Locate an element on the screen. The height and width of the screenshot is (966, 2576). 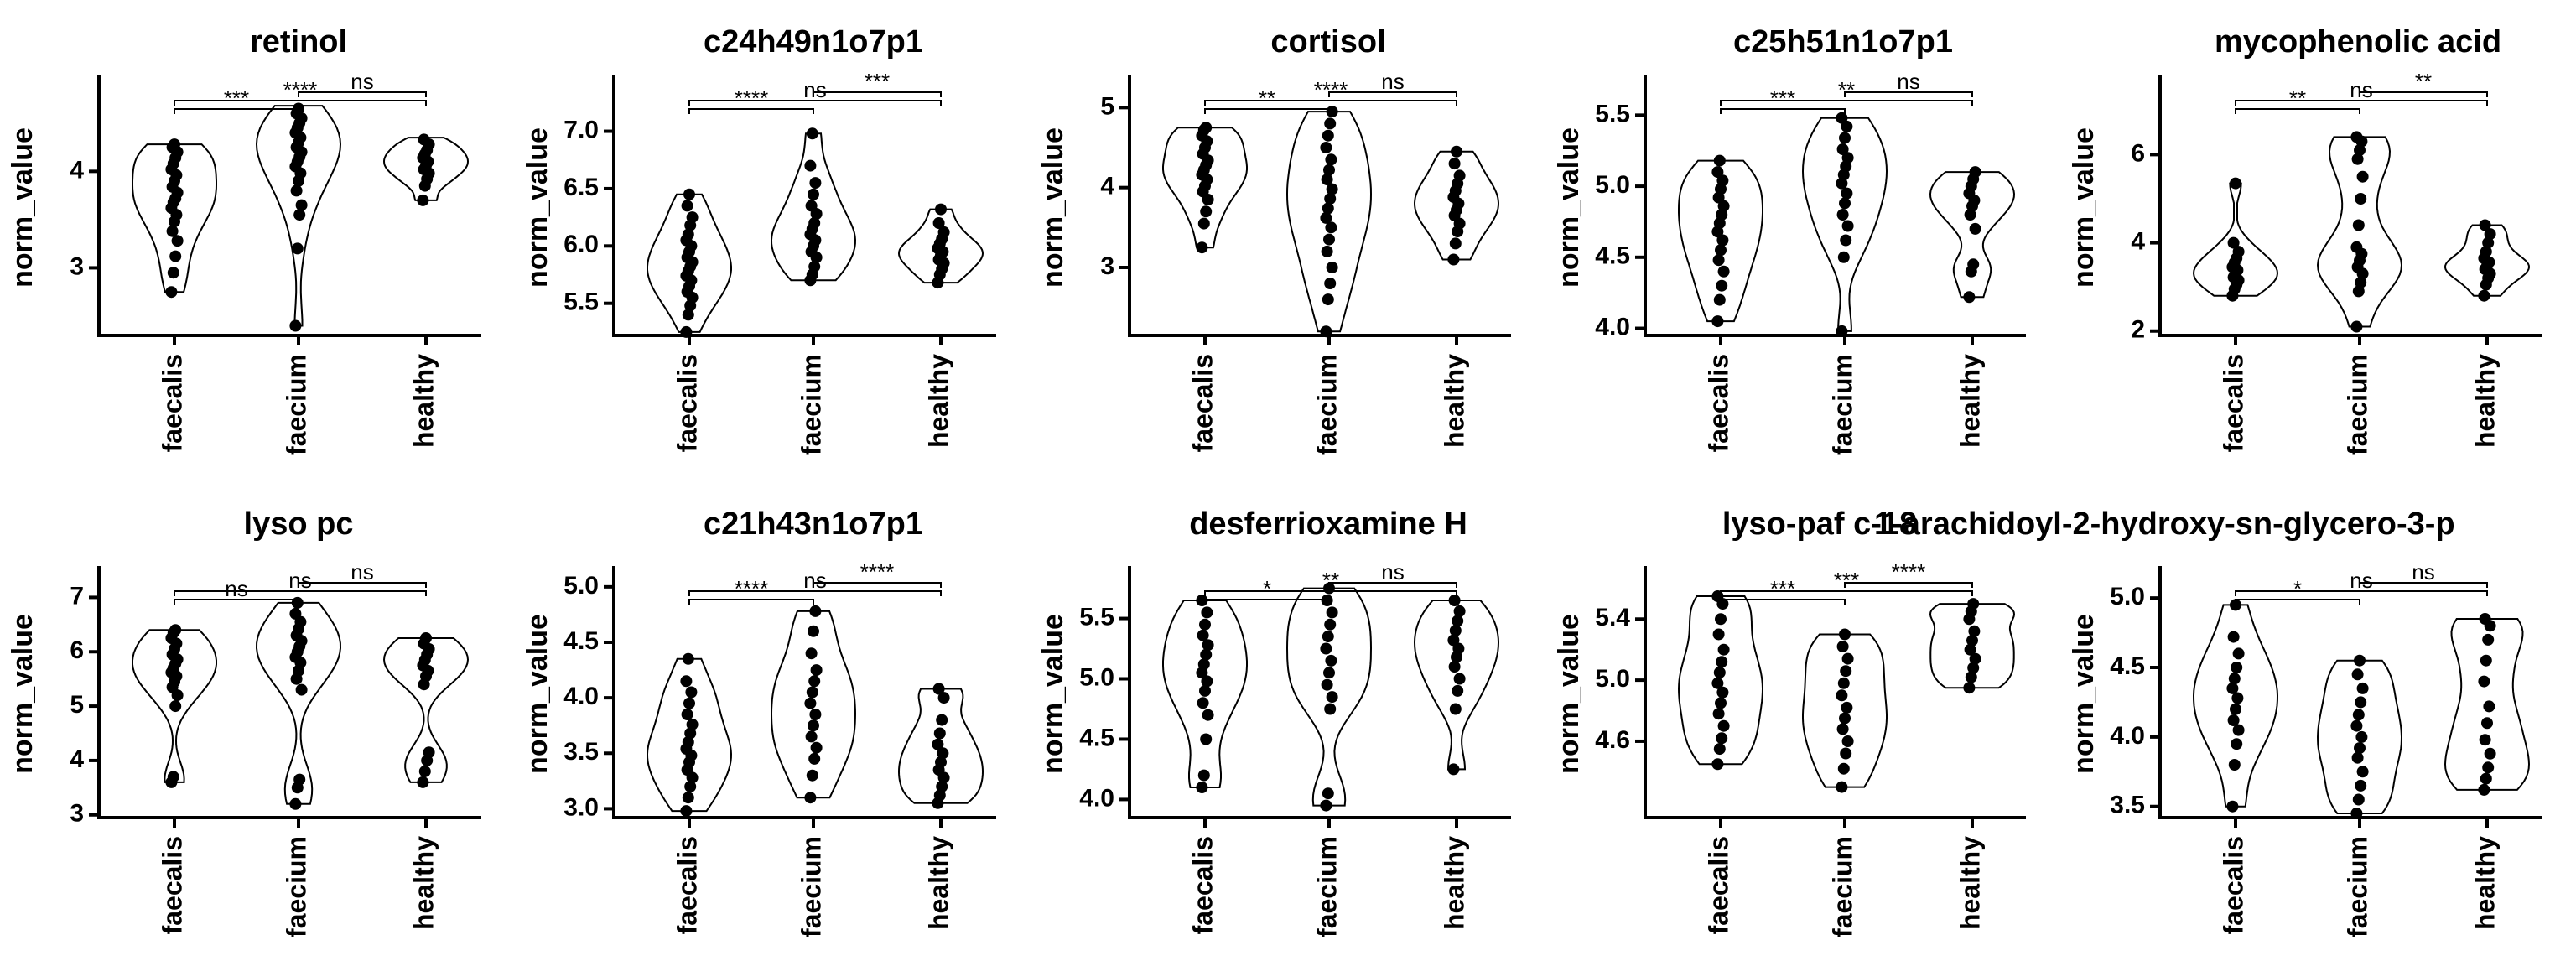
significance-label: ** is located at coordinates (2297, 98).